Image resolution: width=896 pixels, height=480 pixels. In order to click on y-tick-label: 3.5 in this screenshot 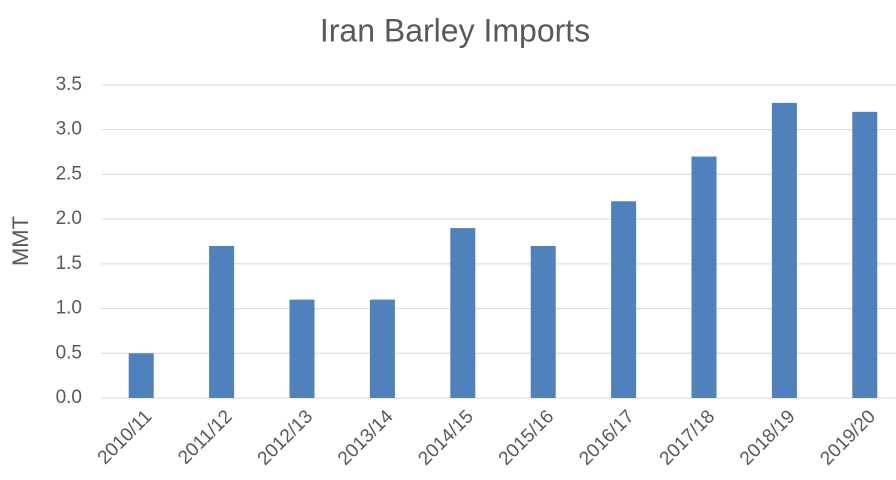, I will do `click(69, 84)`.